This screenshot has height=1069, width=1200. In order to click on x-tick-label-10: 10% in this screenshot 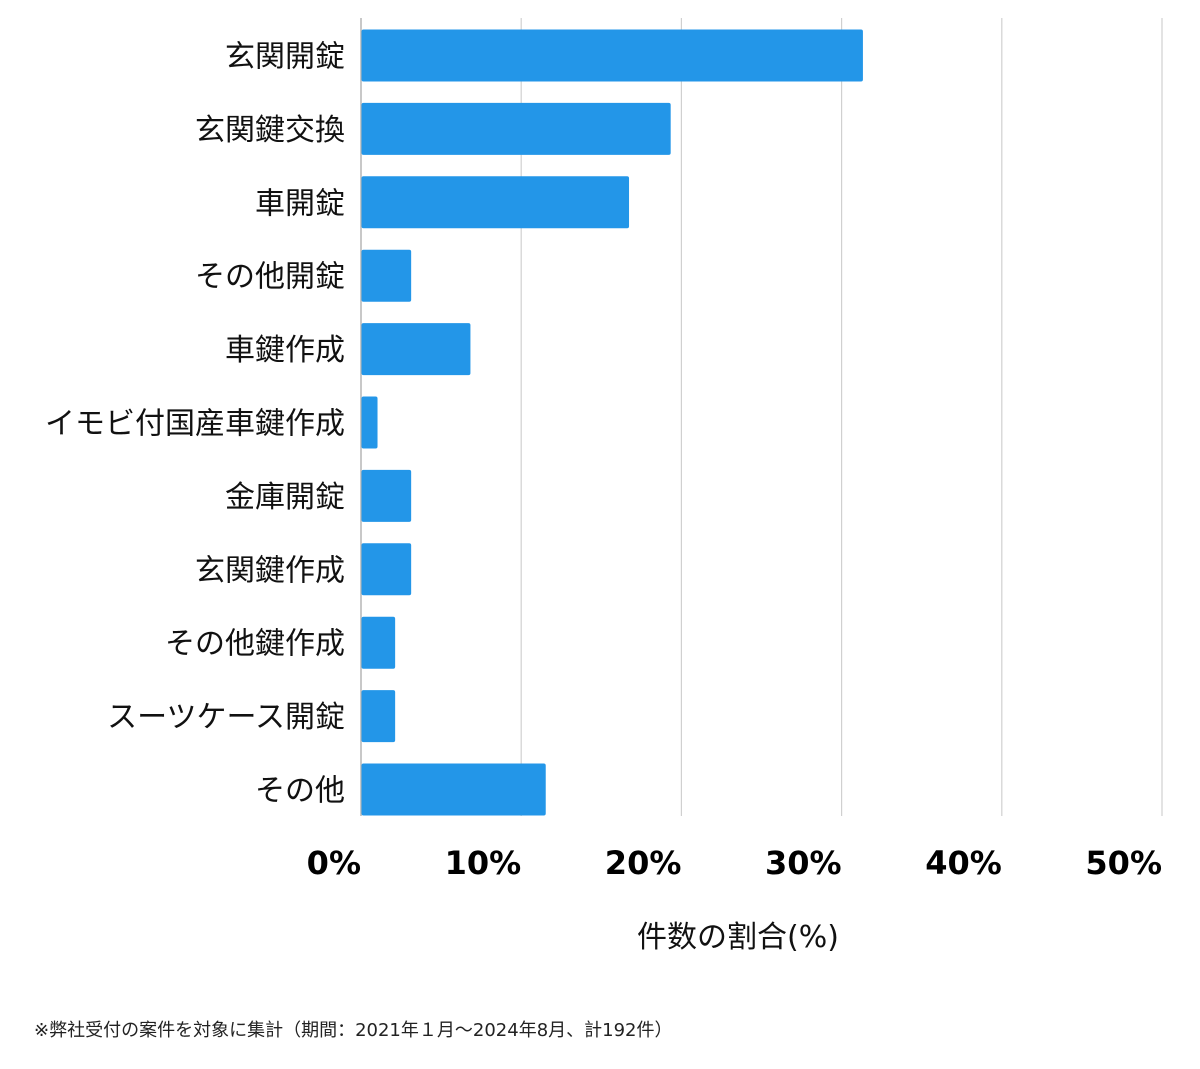, I will do `click(483, 863)`.